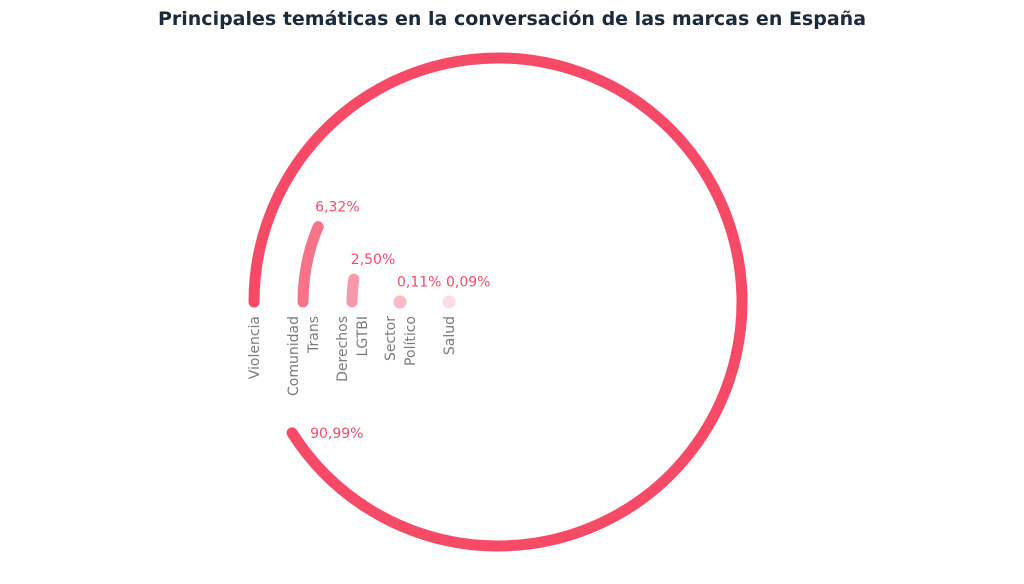 The width and height of the screenshot is (1024, 584). I want to click on bar-salud, so click(449, 302).